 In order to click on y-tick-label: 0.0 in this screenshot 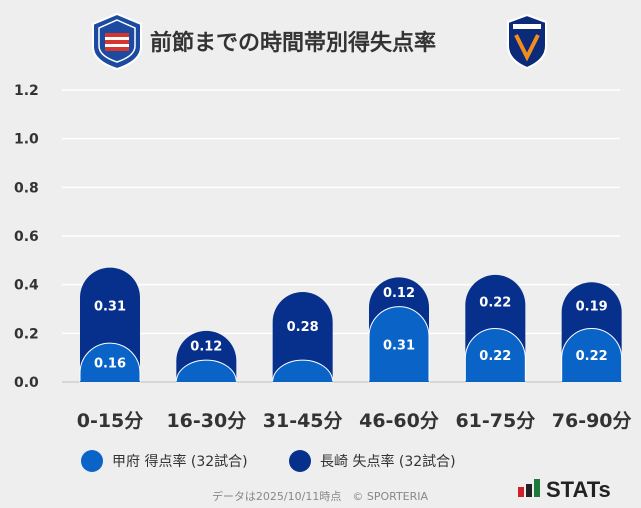, I will do `click(26, 383)`.